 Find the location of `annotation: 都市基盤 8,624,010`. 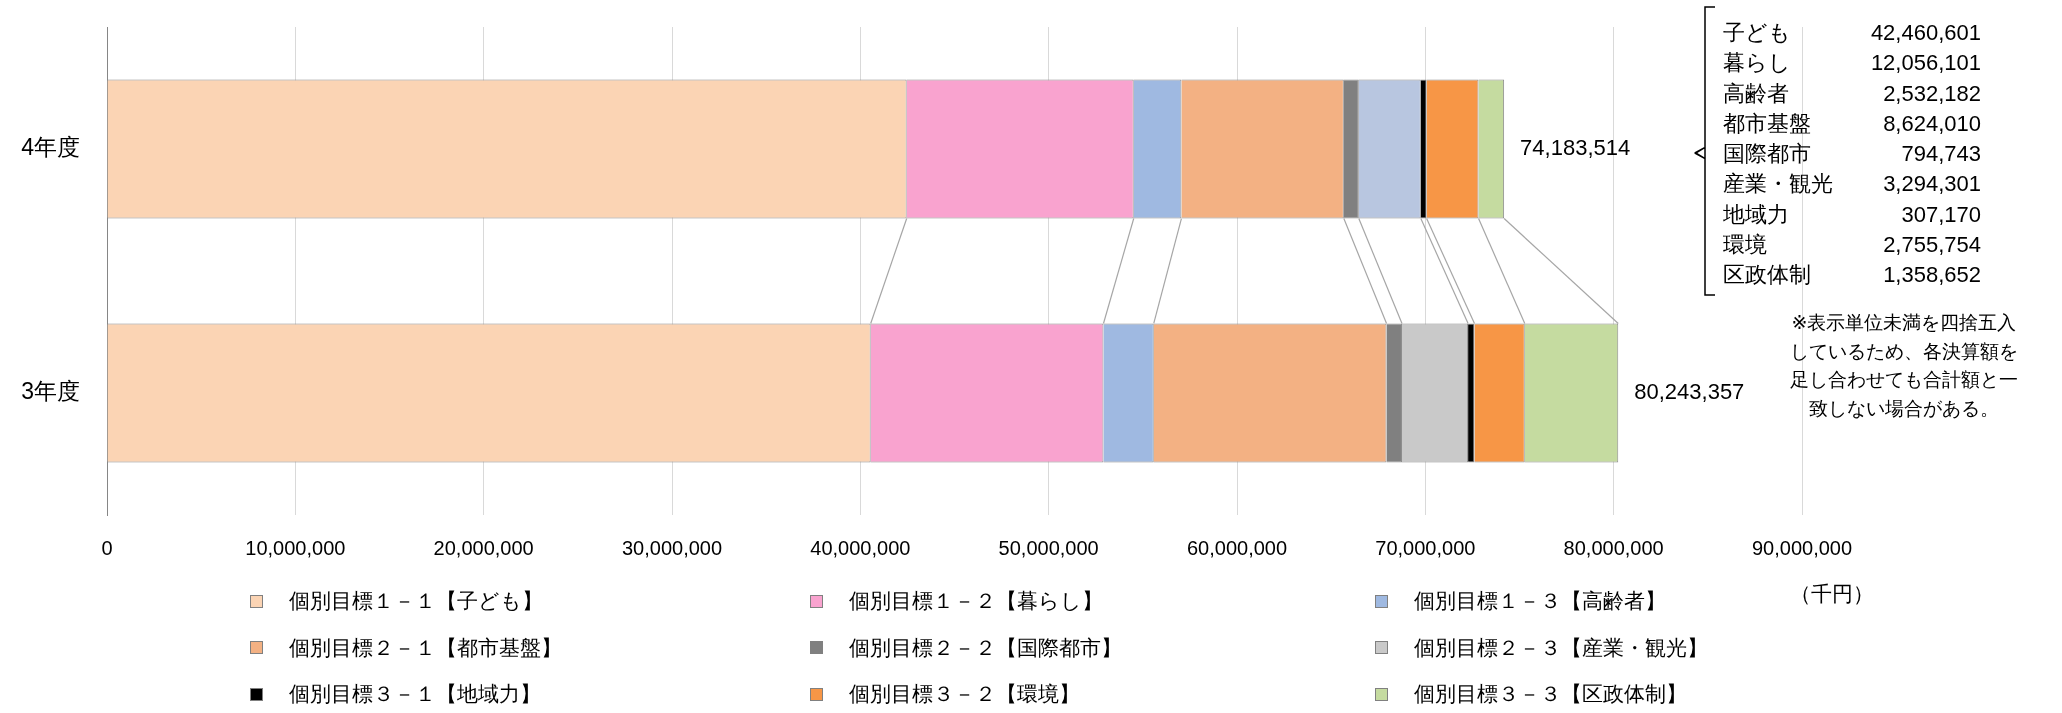

annotation: 都市基盤 8,624,010 is located at coordinates (1852, 123).